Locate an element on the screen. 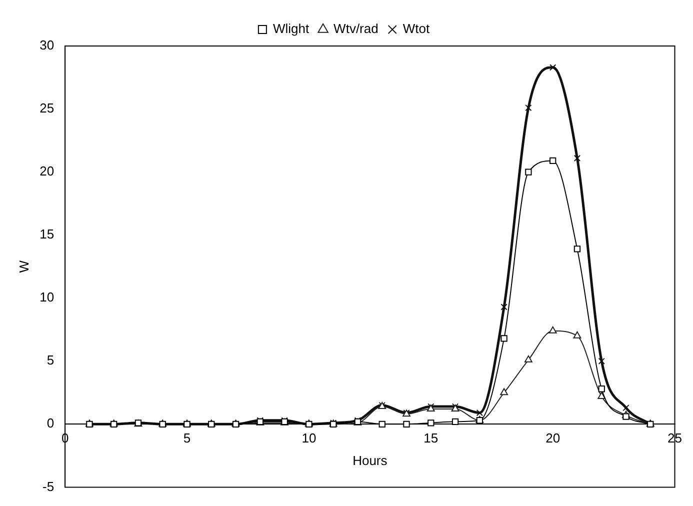 The height and width of the screenshot is (506, 693). y-tick-label: 15 is located at coordinates (47, 234).